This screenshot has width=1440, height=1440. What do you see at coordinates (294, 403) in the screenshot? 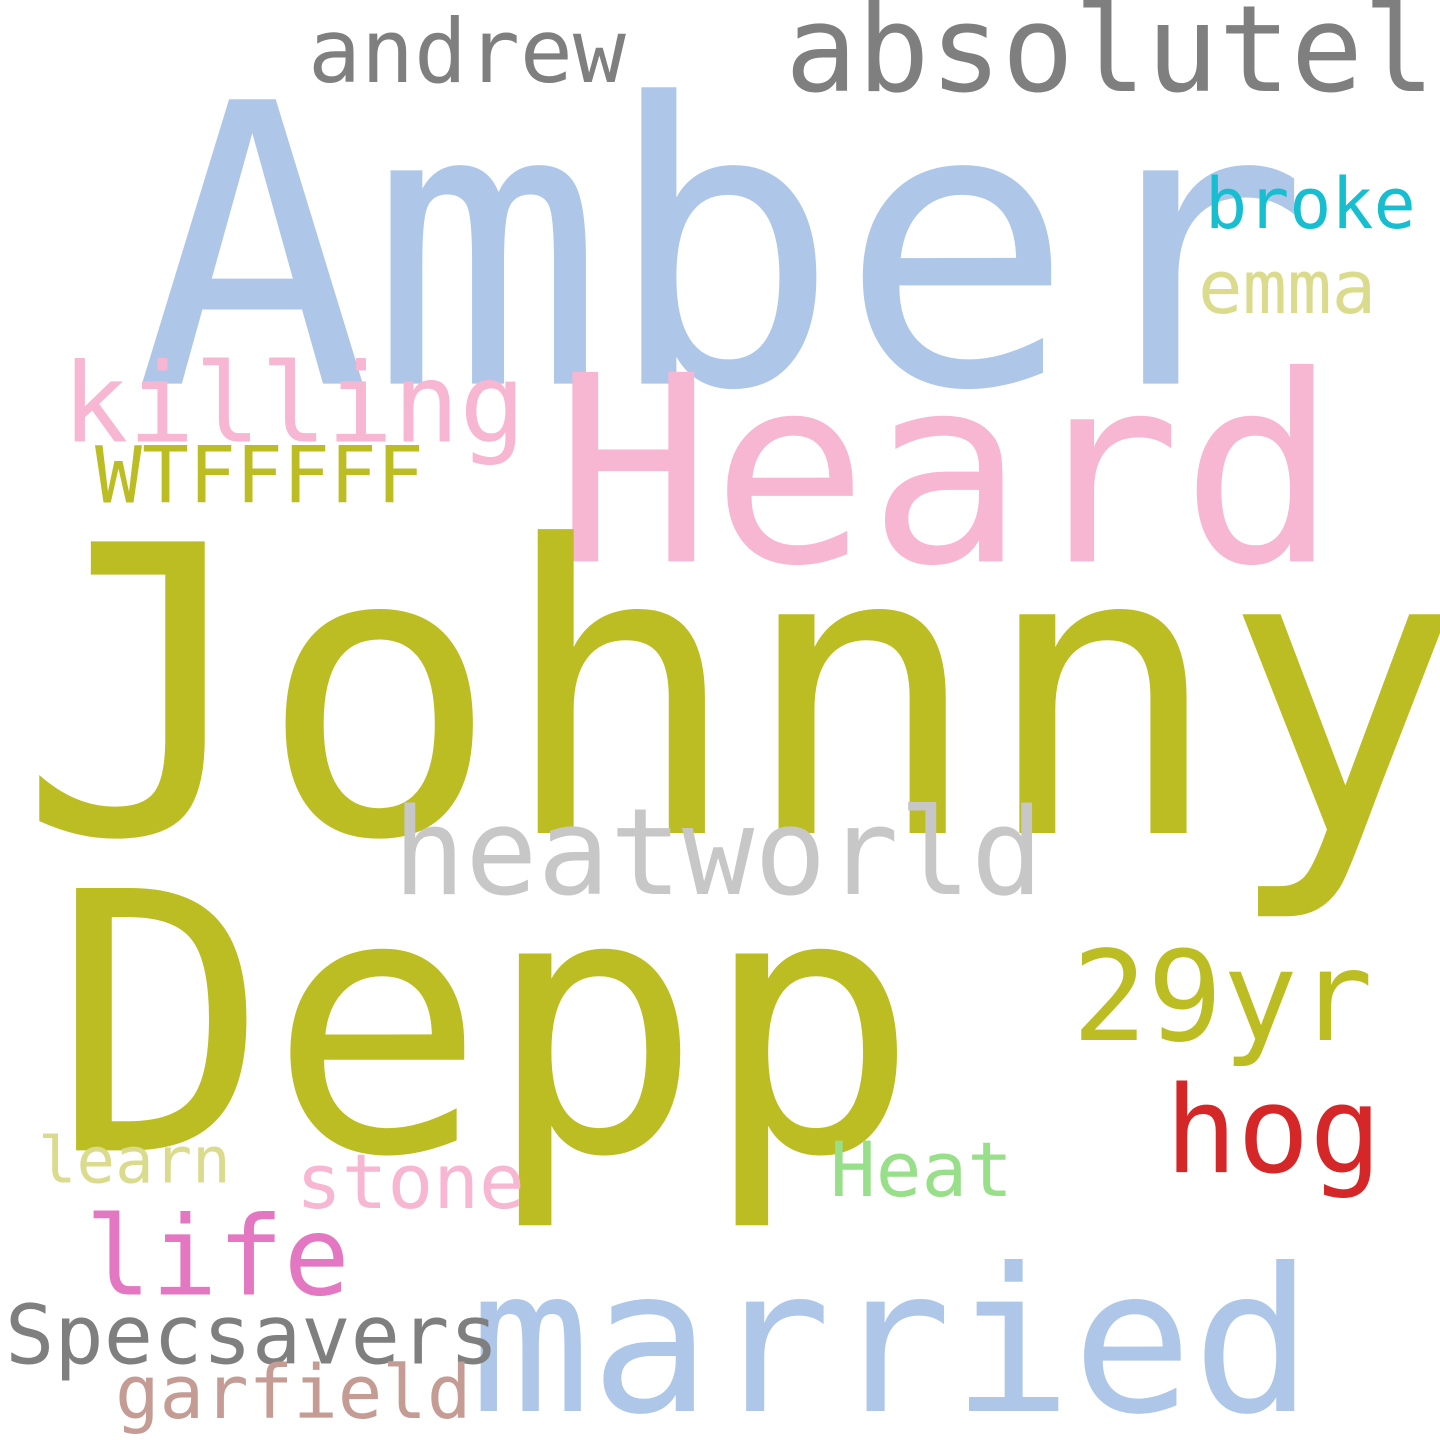
I see `word-killing: killing` at bounding box center [294, 403].